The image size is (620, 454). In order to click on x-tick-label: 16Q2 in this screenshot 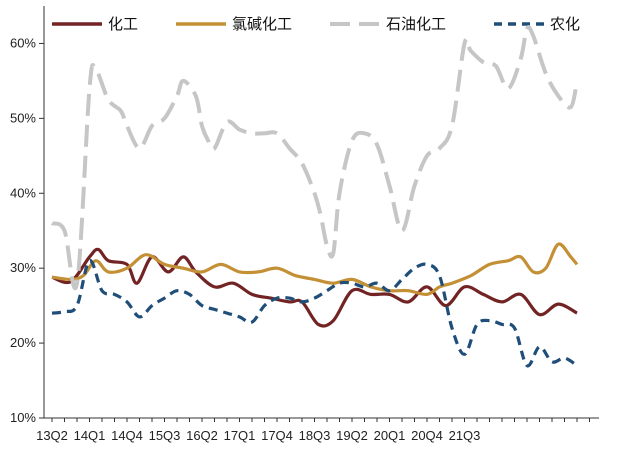, I will do `click(202, 435)`.